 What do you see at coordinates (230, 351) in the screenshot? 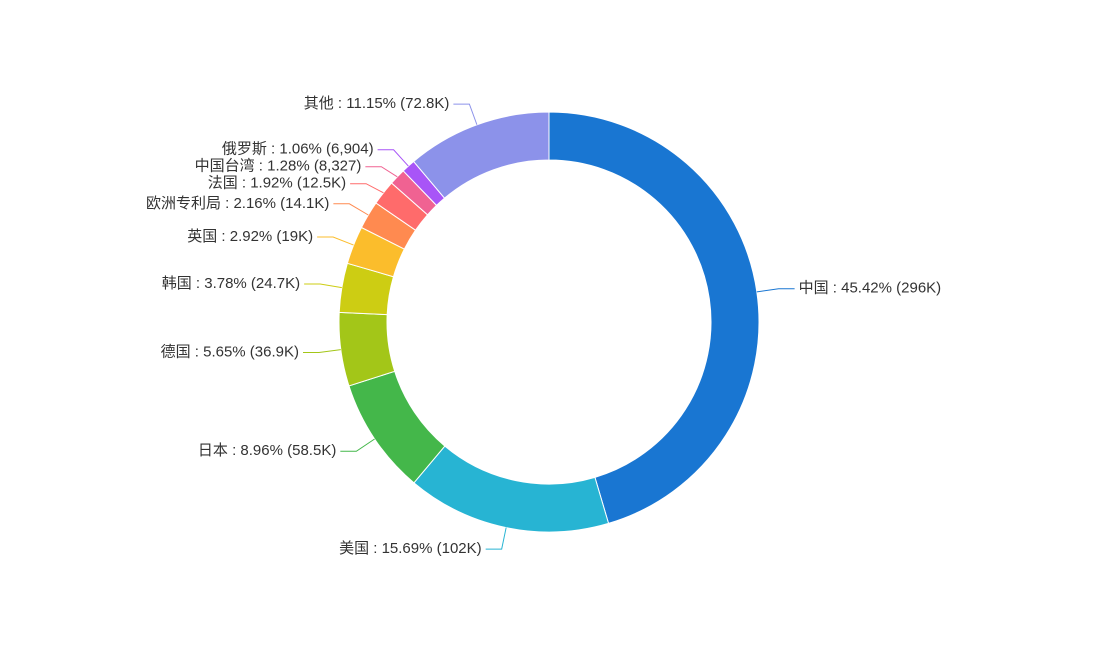
I see `slice-label: 德国 : 5.65% (36.9K)` at bounding box center [230, 351].